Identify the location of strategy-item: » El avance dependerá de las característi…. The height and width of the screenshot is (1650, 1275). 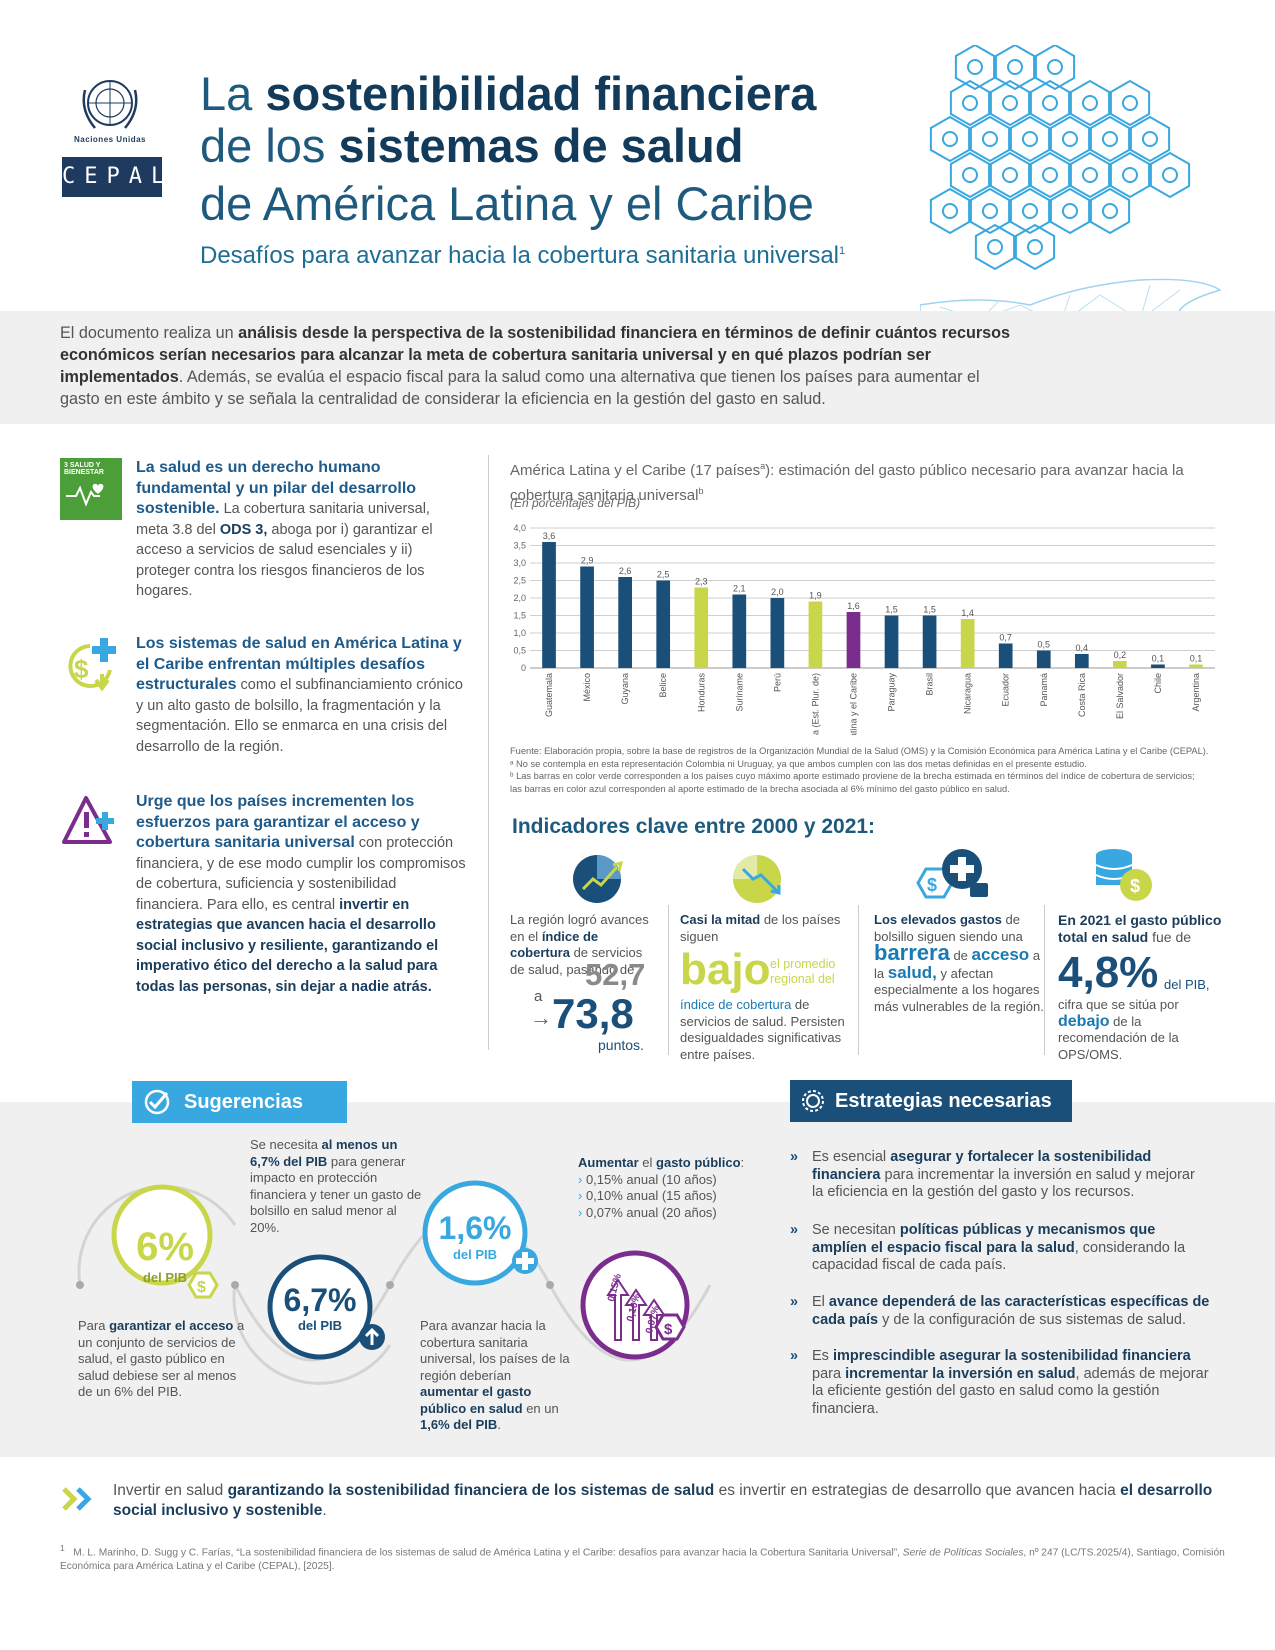
(1000, 1311).